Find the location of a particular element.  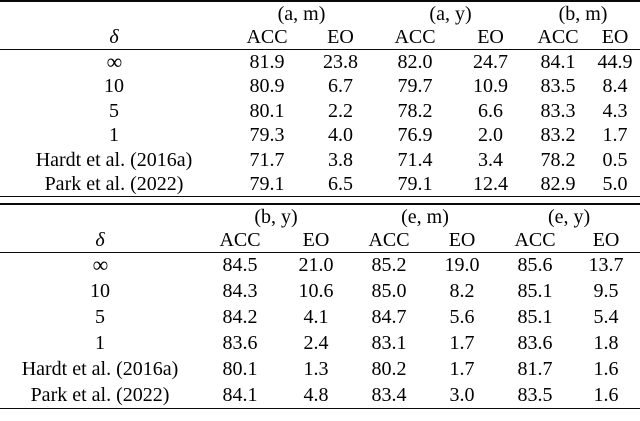

table-row: 5 80.1 2.2 78.2 6.6 83.3 4.3 is located at coordinates (320, 110).